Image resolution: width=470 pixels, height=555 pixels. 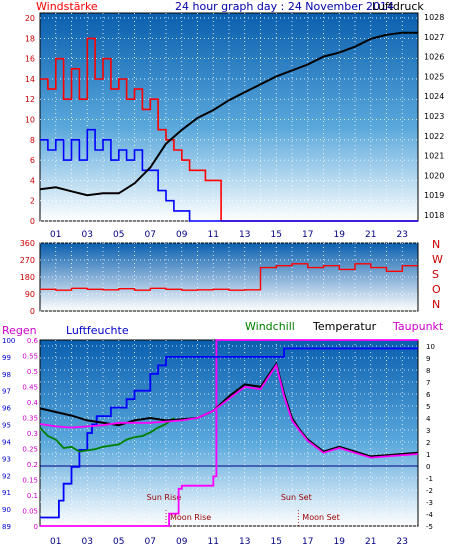 I want to click on pressure-axis-tick-label: 1027, so click(x=434, y=37).